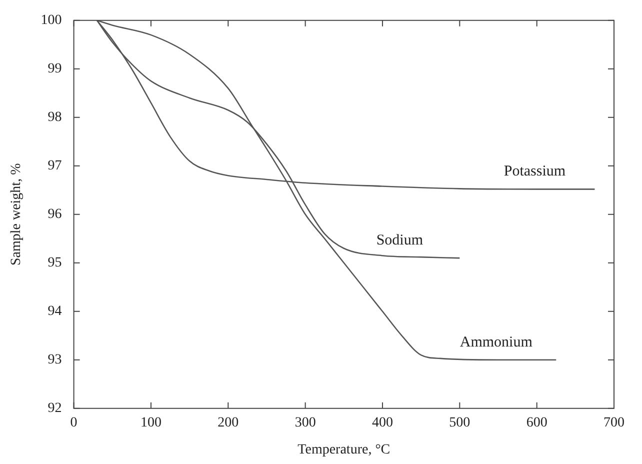  What do you see at coordinates (55, 69) in the screenshot?
I see `y-tick-label: 99` at bounding box center [55, 69].